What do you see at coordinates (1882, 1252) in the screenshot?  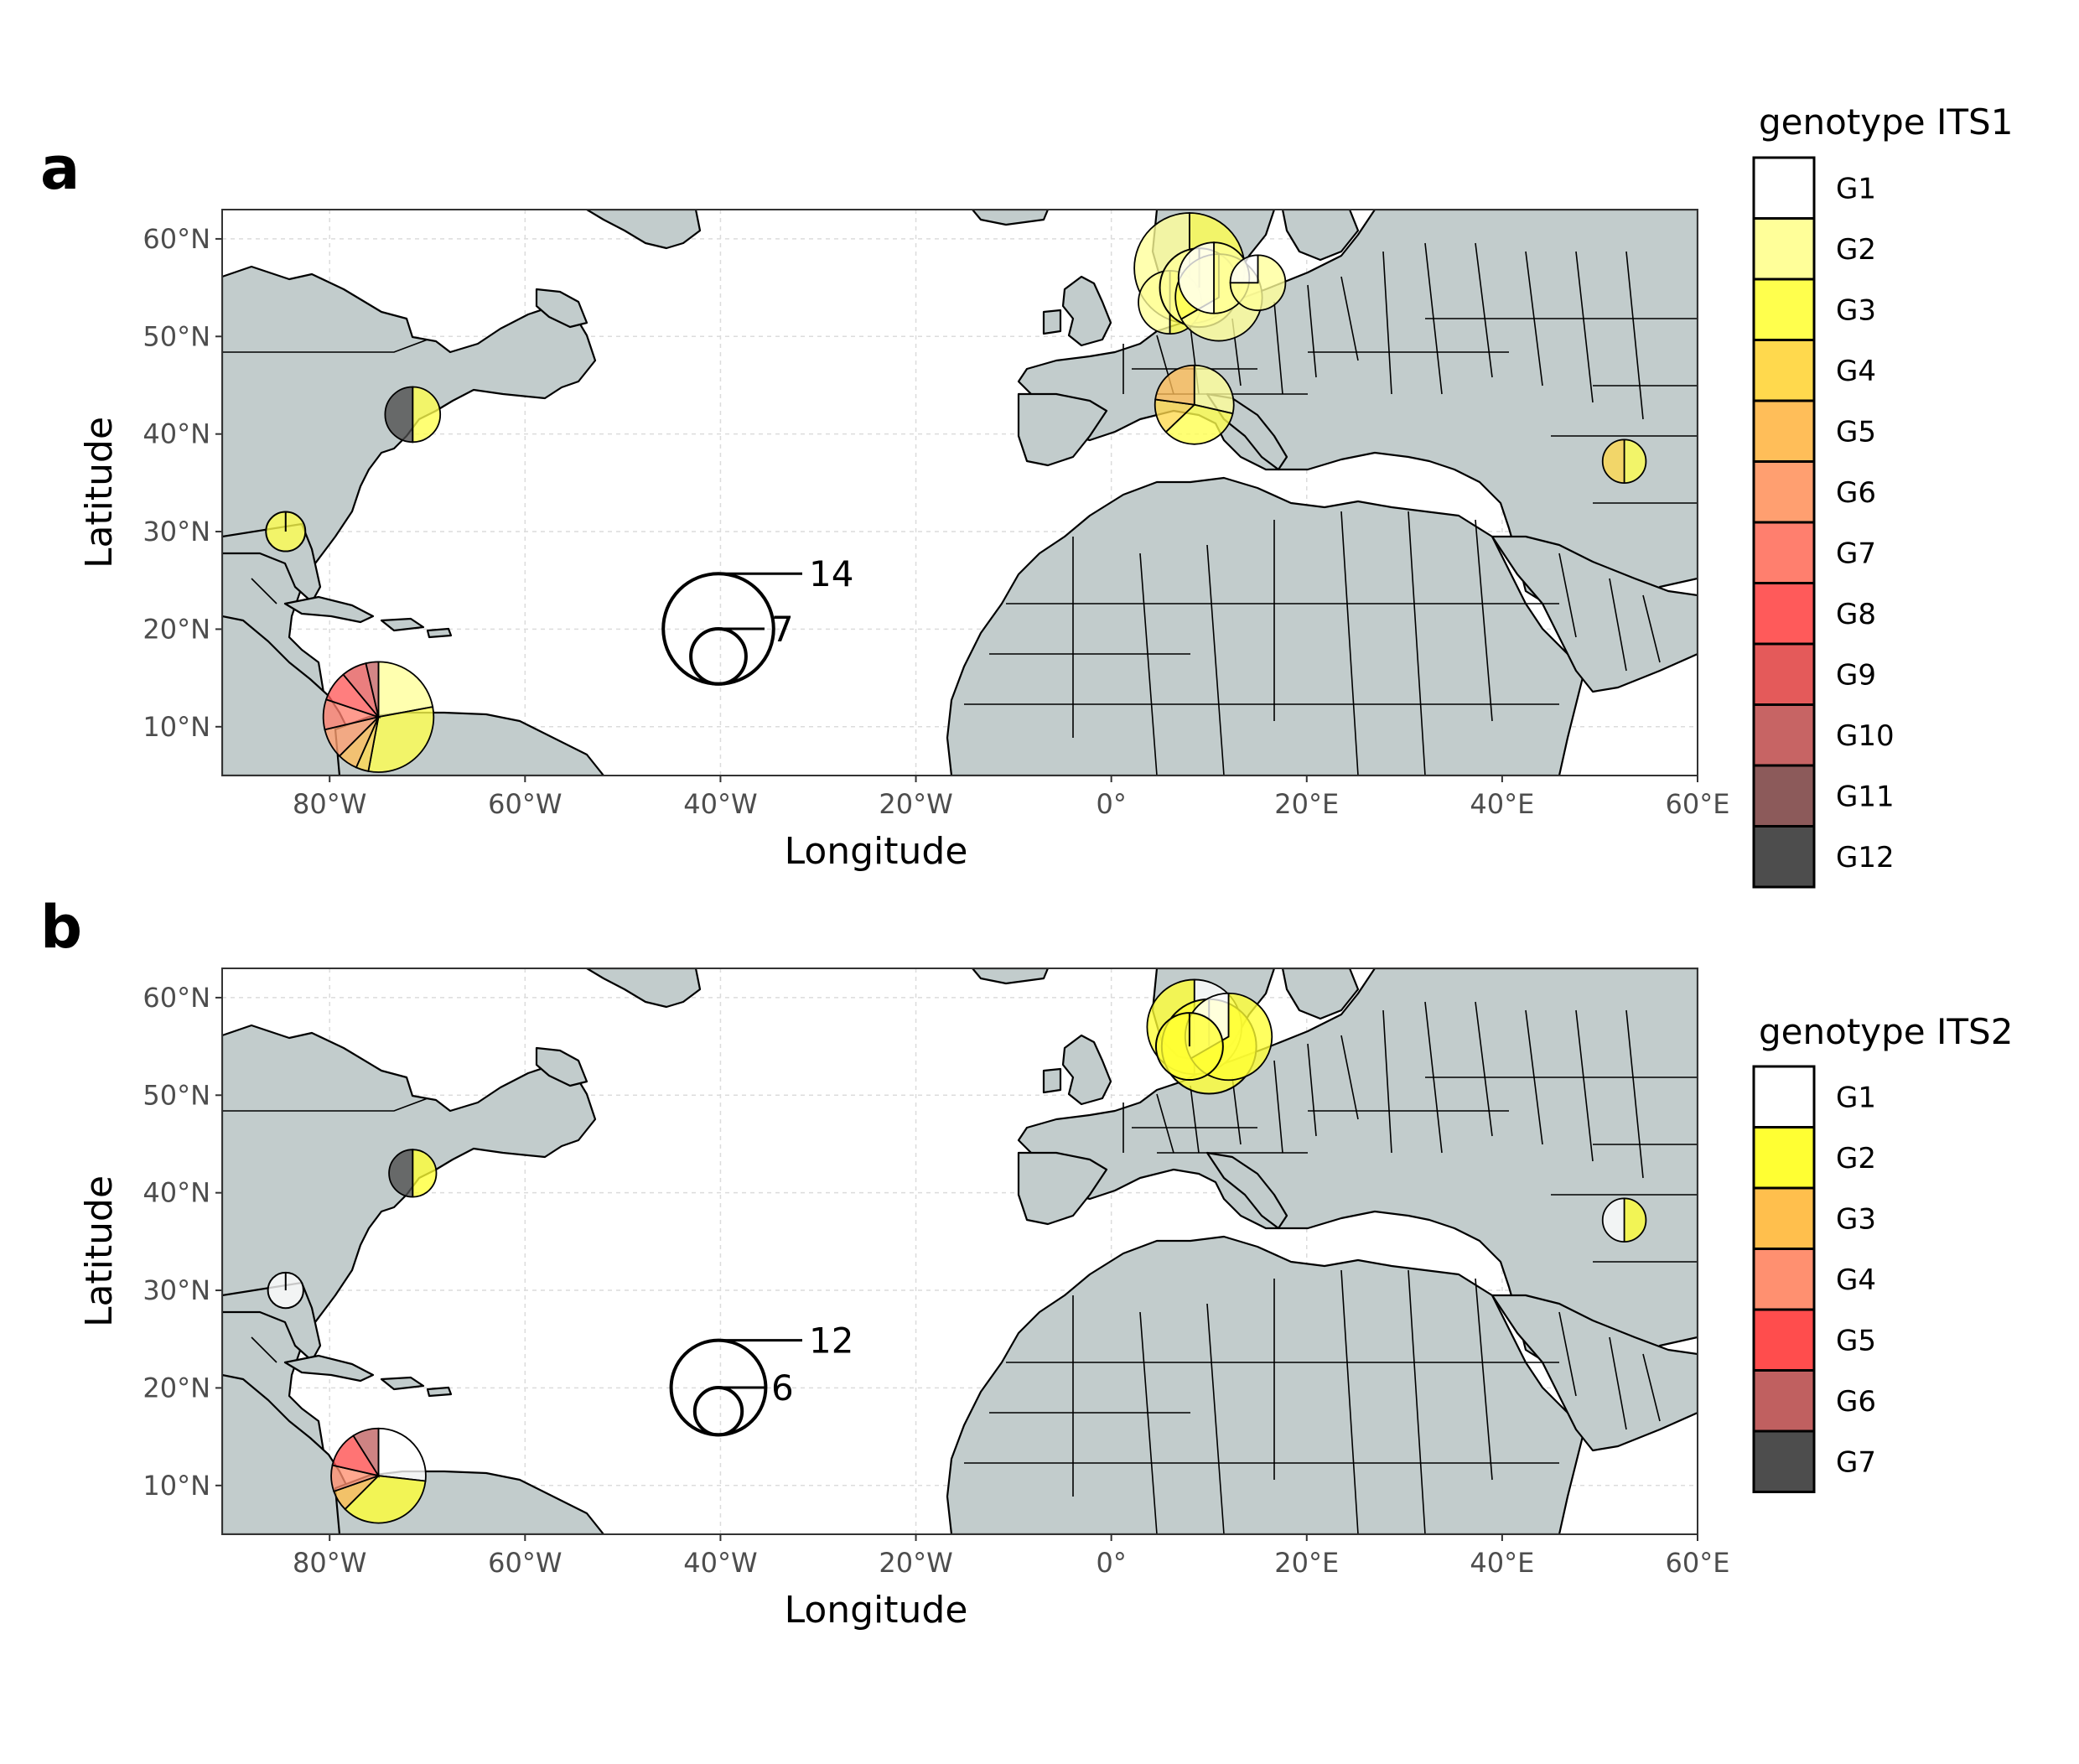 I see `genotype-legend: genotype ITS2 G1 G2 G3 G4 G5 G6 G7` at bounding box center [1882, 1252].